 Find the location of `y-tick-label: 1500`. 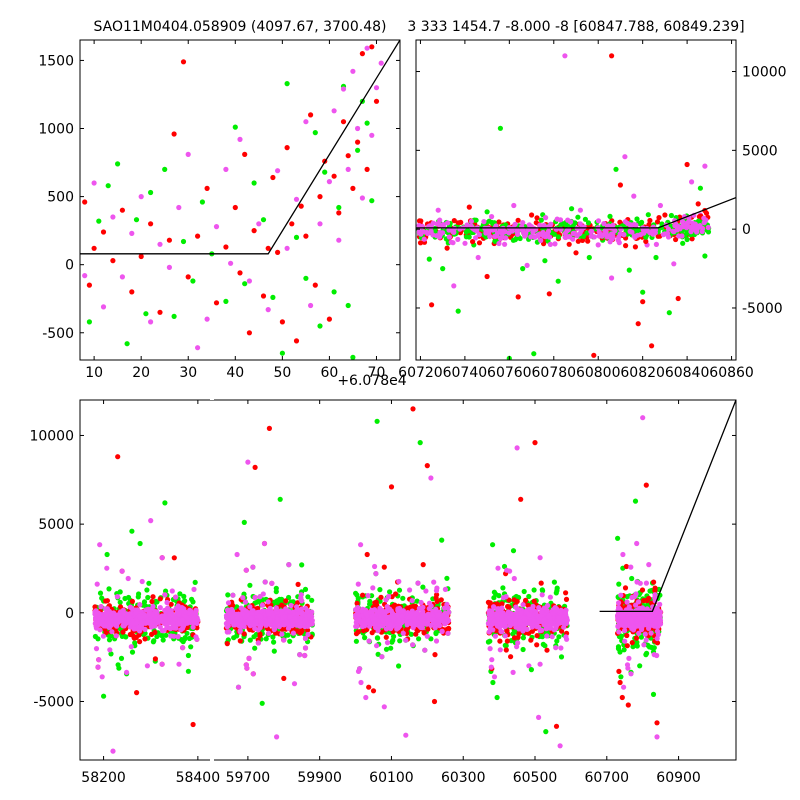

y-tick-label: 1500 is located at coordinates (56, 61).